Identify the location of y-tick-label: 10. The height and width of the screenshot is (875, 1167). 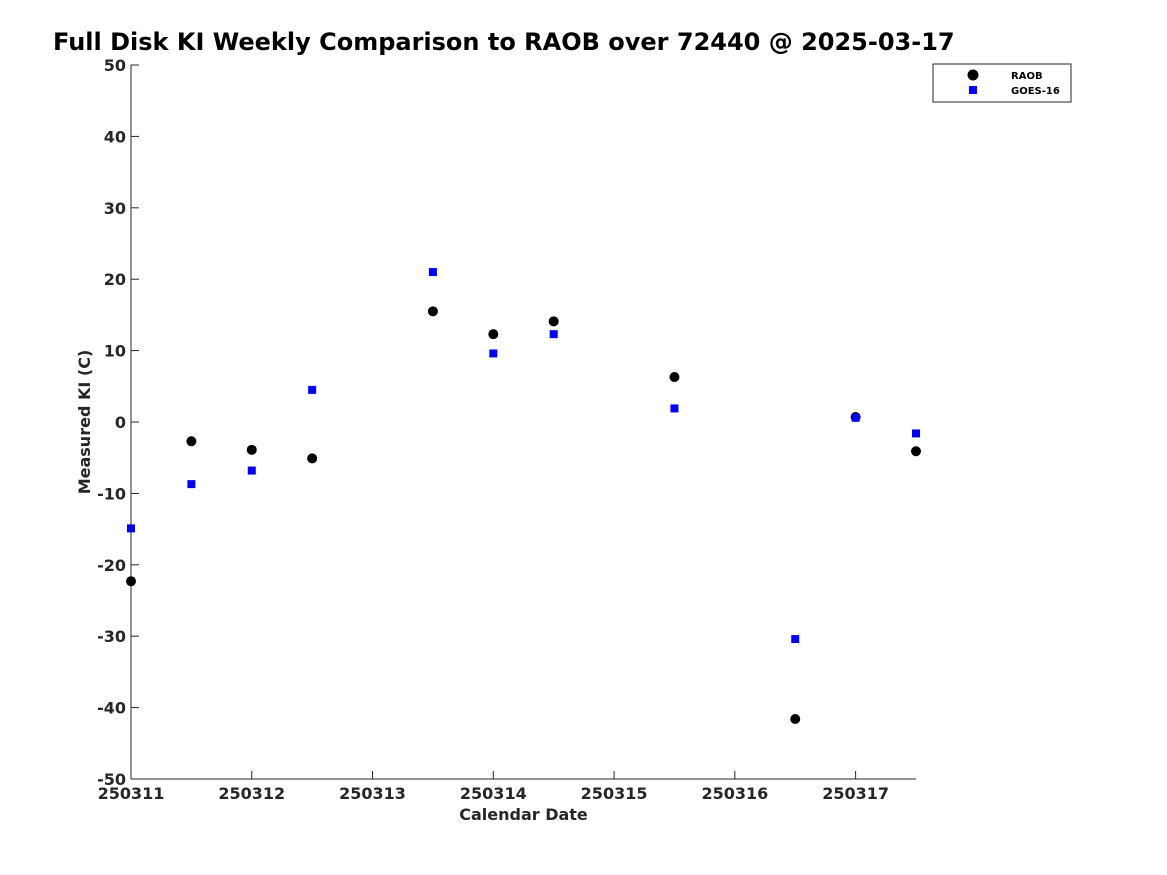
(115, 351).